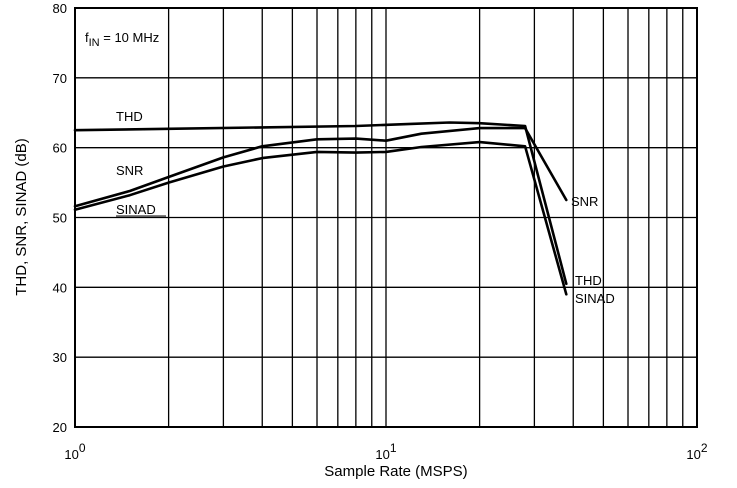 This screenshot has width=737, height=488. Describe the element at coordinates (60, 8) in the screenshot. I see `y-tick-label: 80` at that location.